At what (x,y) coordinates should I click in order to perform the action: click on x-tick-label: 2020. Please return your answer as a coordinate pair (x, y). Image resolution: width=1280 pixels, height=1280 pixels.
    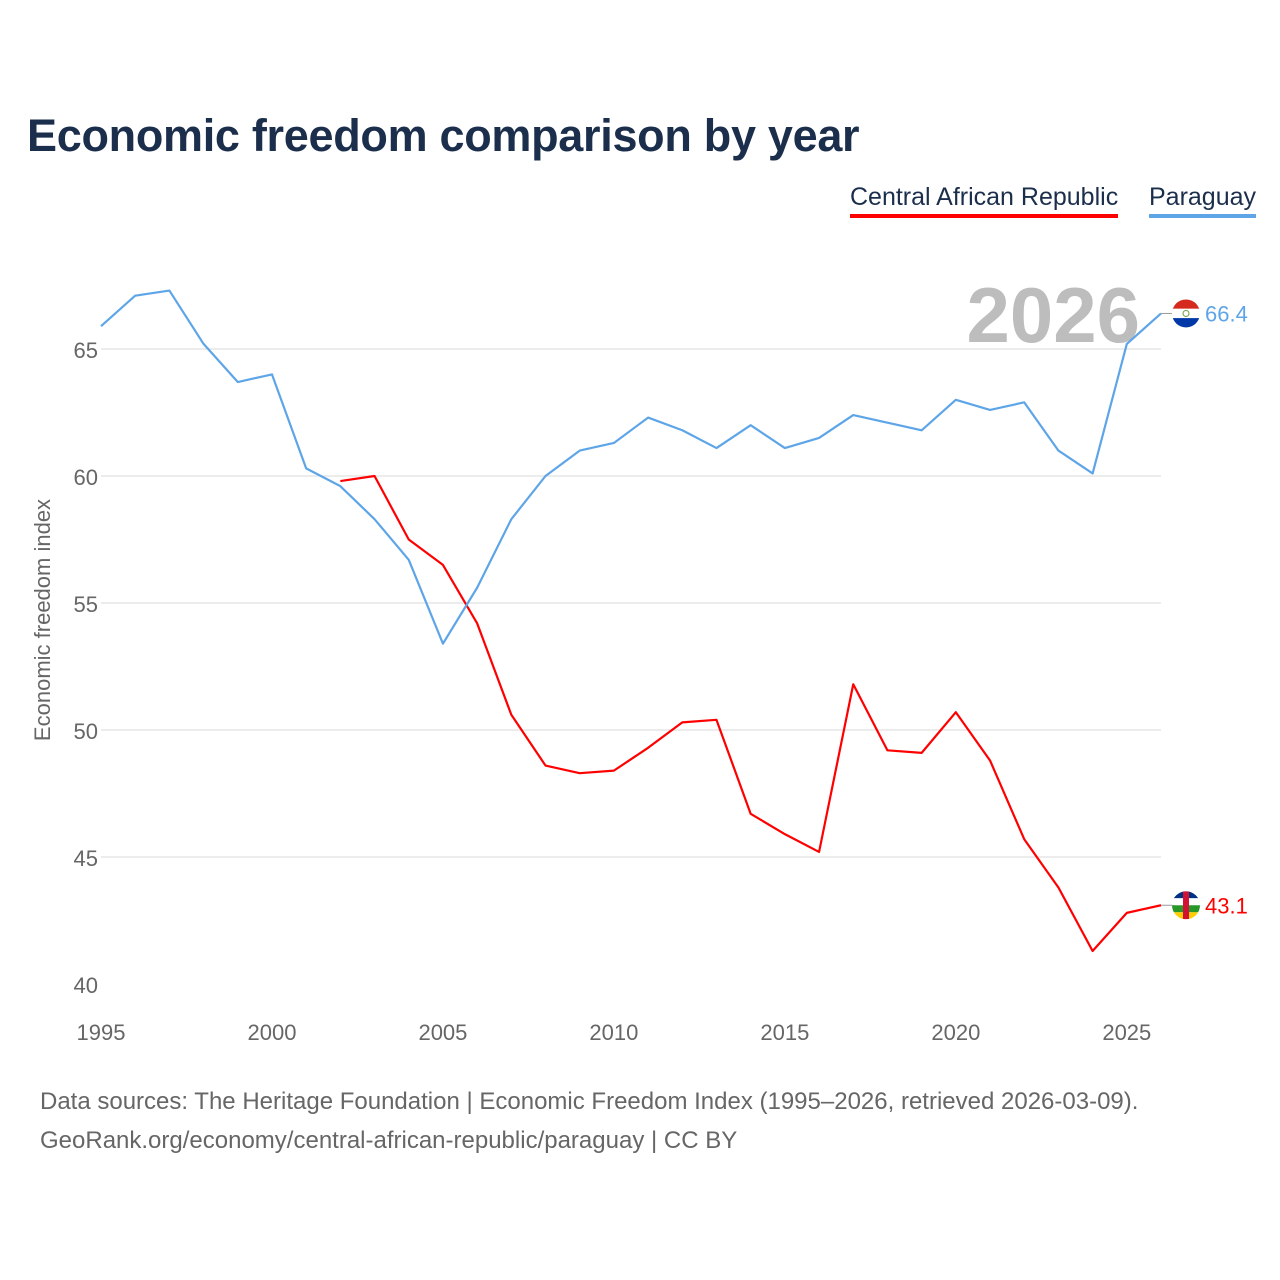
    Looking at the image, I should click on (955, 1032).